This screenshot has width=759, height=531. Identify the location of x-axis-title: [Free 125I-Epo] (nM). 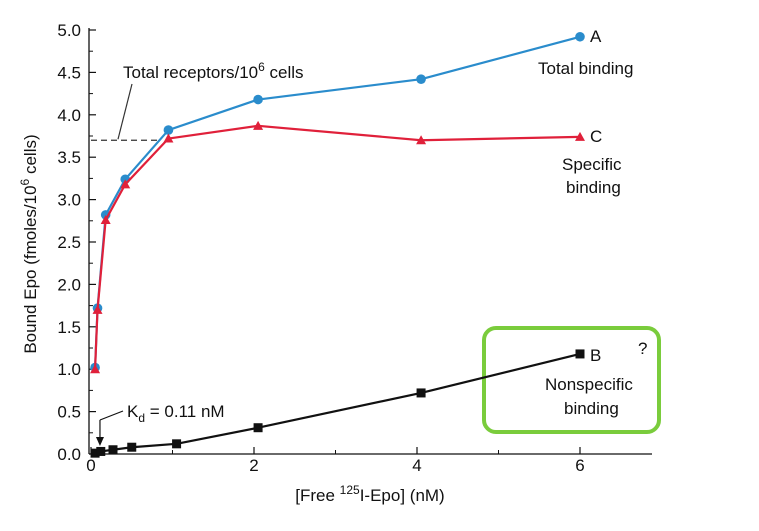
(369, 494).